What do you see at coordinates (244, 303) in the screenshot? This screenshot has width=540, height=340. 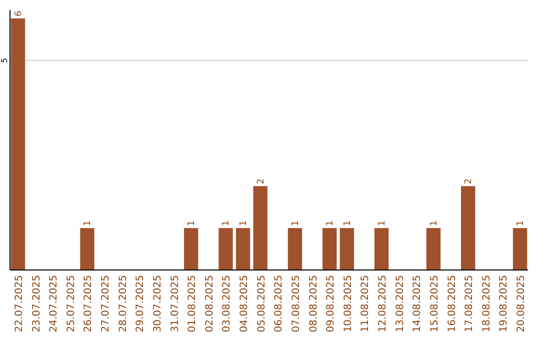 I see `x-tick-label: 04.08.2025` at bounding box center [244, 303].